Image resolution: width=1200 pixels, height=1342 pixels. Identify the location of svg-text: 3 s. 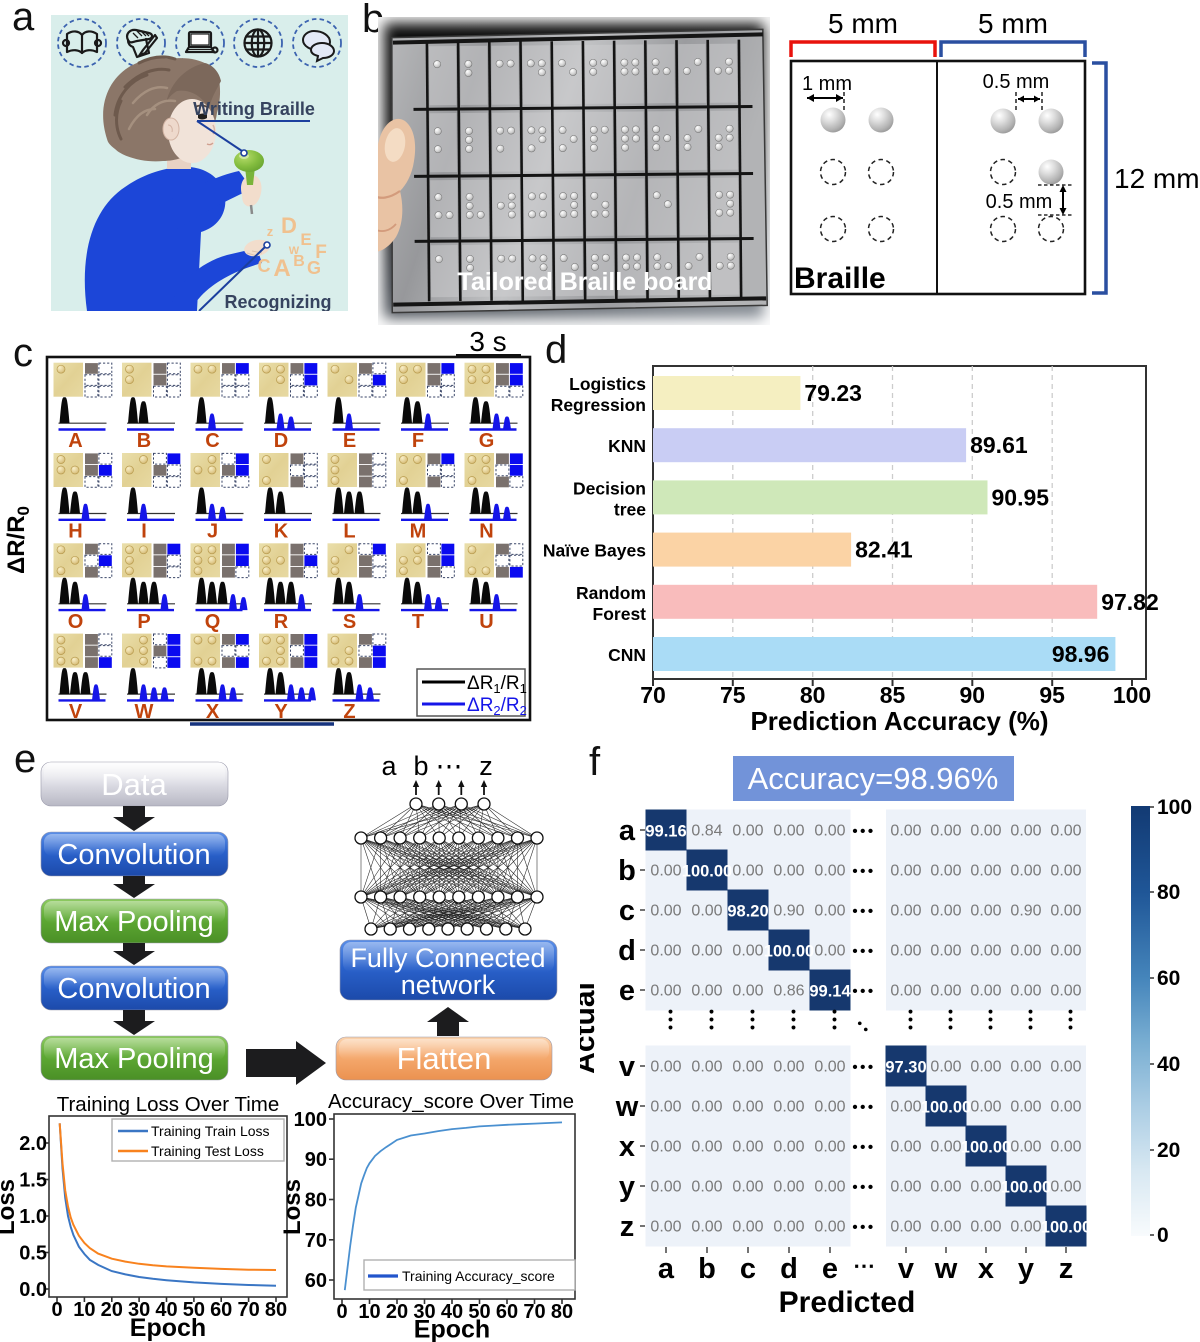
(487, 343).